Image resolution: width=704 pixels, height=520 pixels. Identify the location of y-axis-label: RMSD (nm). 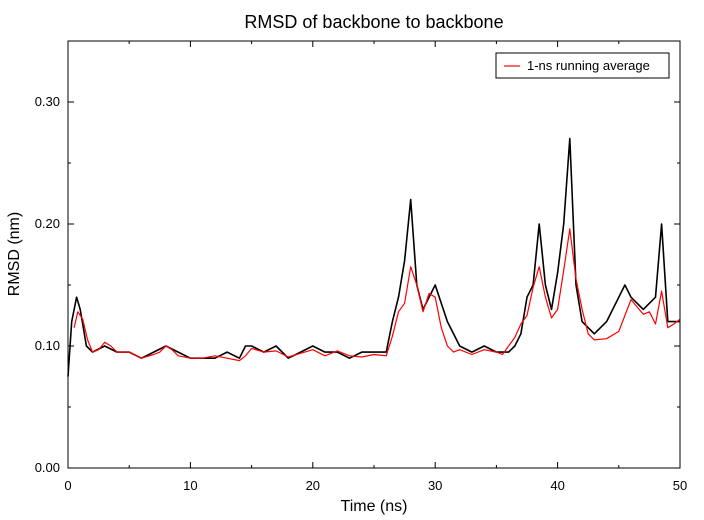
(14, 254).